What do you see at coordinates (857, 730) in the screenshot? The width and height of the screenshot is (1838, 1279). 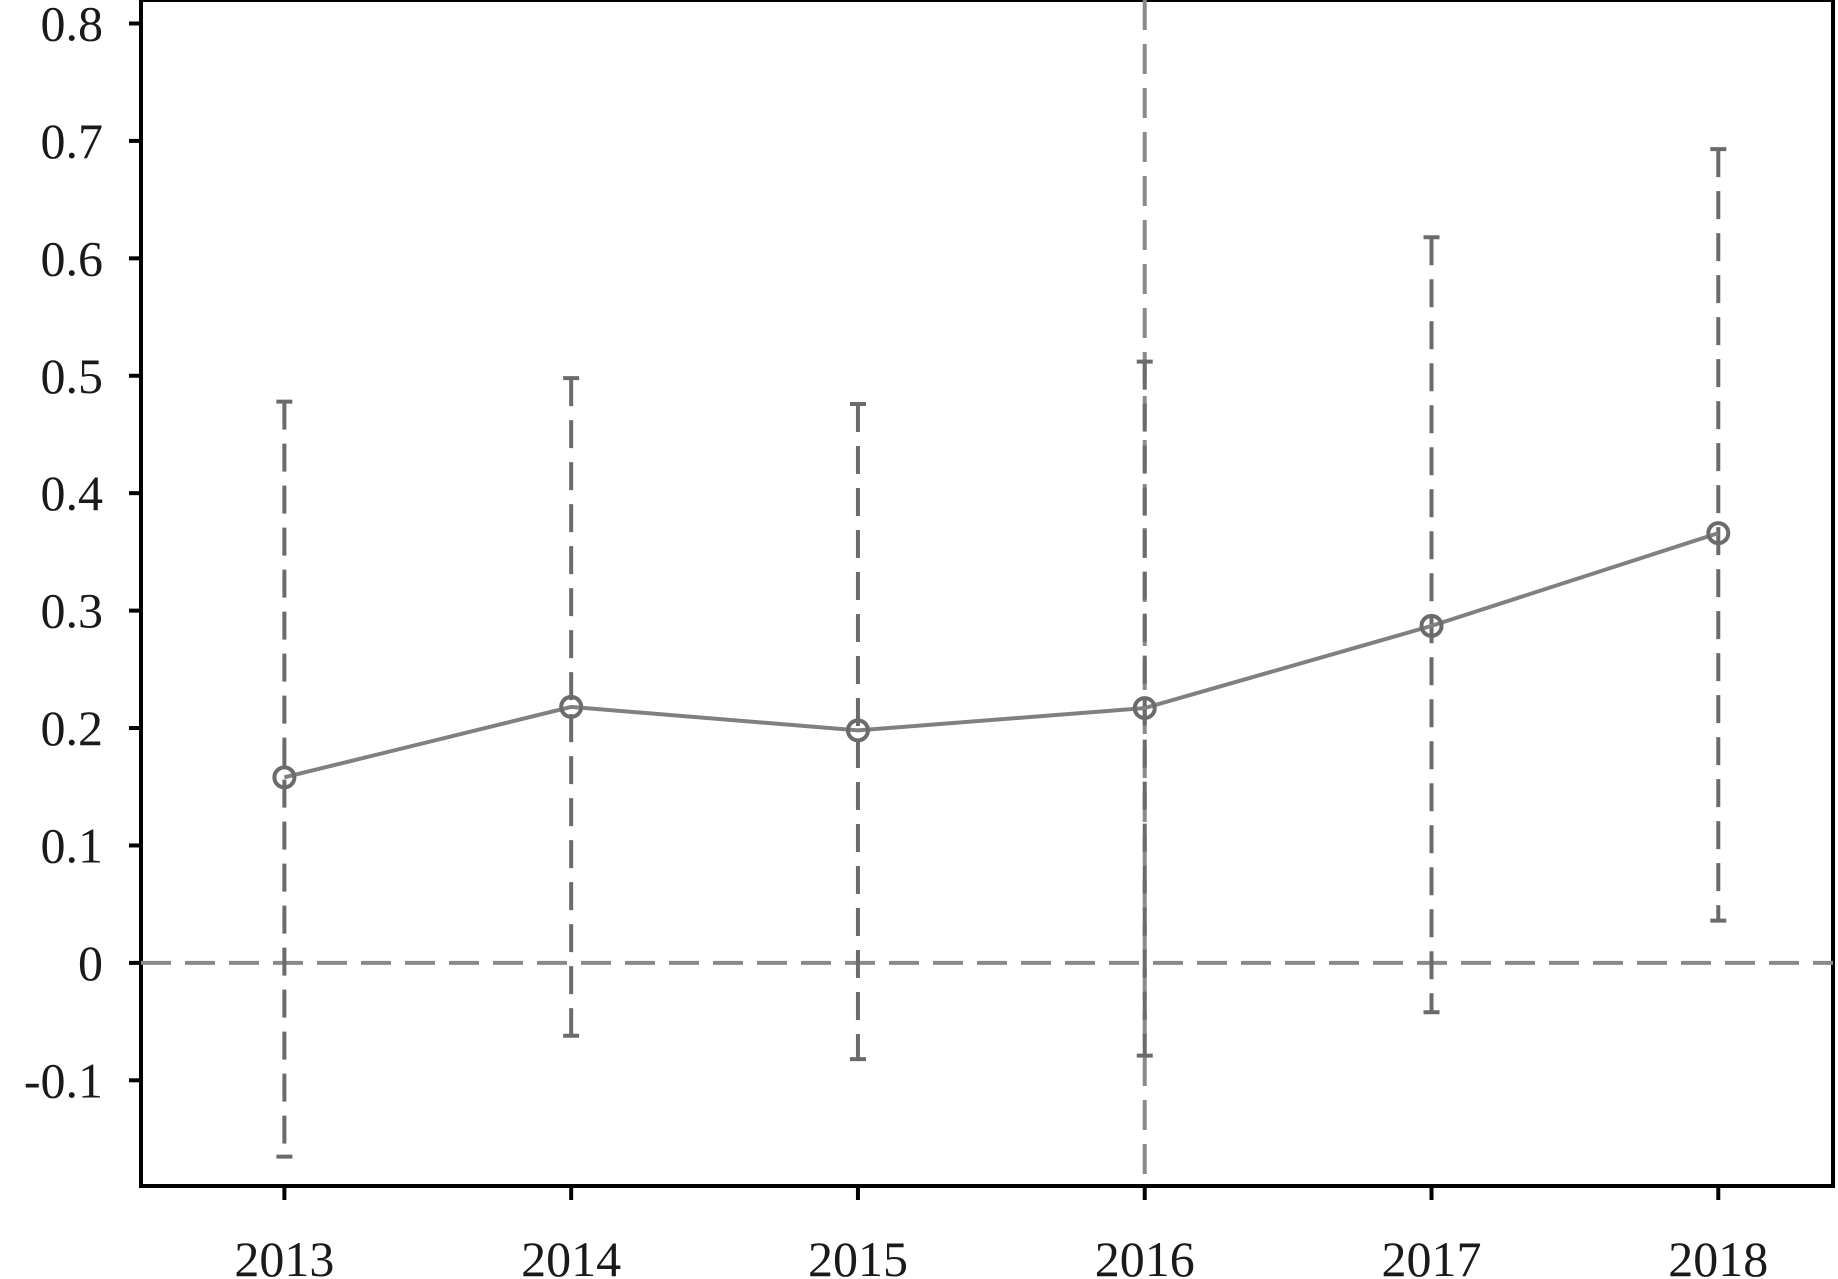 I see `data-point-2015` at bounding box center [857, 730].